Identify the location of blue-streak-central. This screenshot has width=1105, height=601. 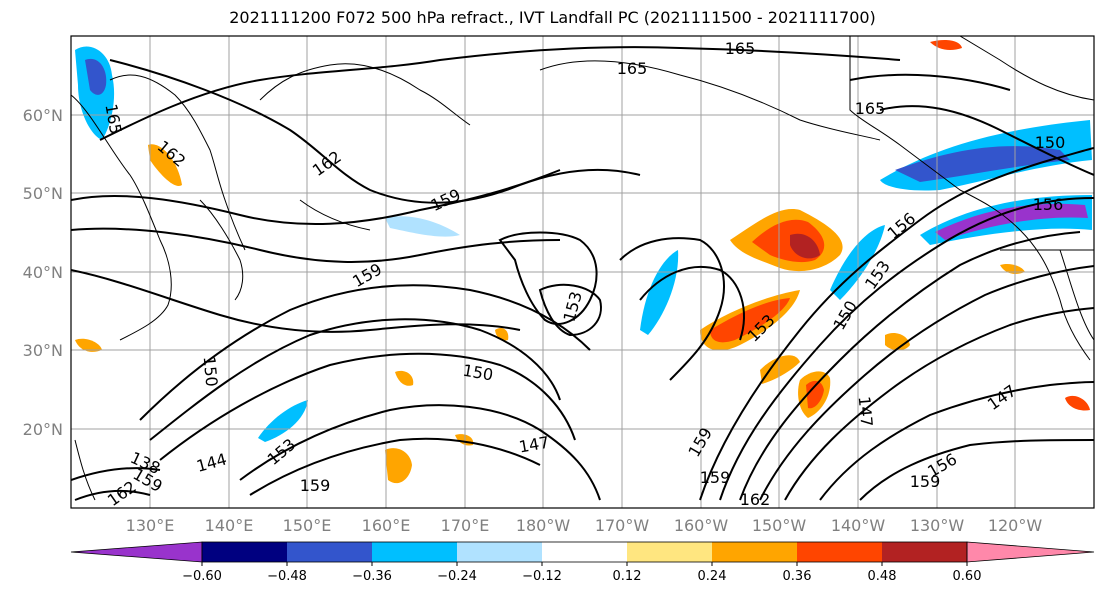
(659, 292).